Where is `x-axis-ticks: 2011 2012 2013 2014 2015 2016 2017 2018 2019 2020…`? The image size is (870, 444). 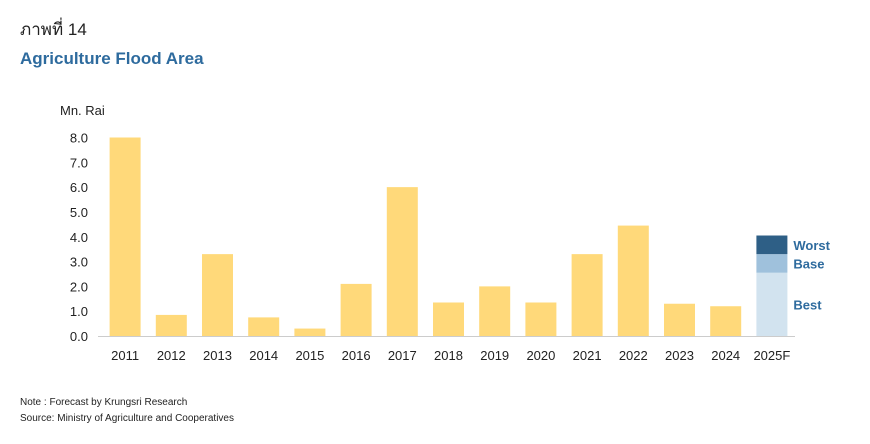 x-axis-ticks: 2011 2012 2013 2014 2015 2016 2017 2018 2019 2020… is located at coordinates (450, 355).